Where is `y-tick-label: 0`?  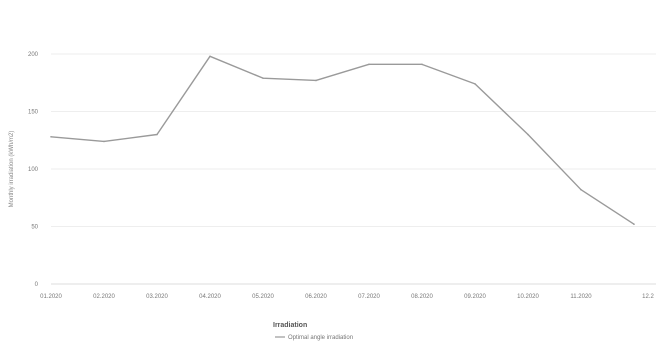 y-tick-label: 0 is located at coordinates (37, 285).